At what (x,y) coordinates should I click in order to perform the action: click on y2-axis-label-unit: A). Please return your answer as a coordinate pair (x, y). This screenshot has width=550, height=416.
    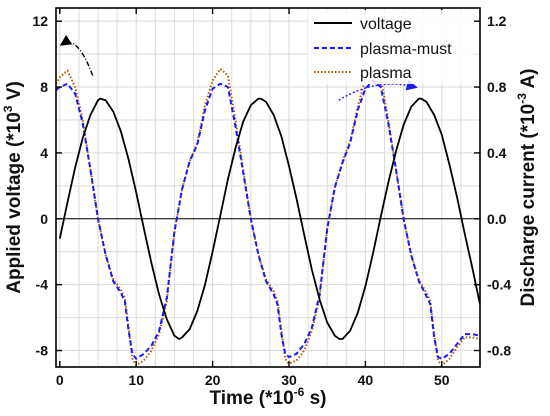
    Looking at the image, I should click on (528, 80).